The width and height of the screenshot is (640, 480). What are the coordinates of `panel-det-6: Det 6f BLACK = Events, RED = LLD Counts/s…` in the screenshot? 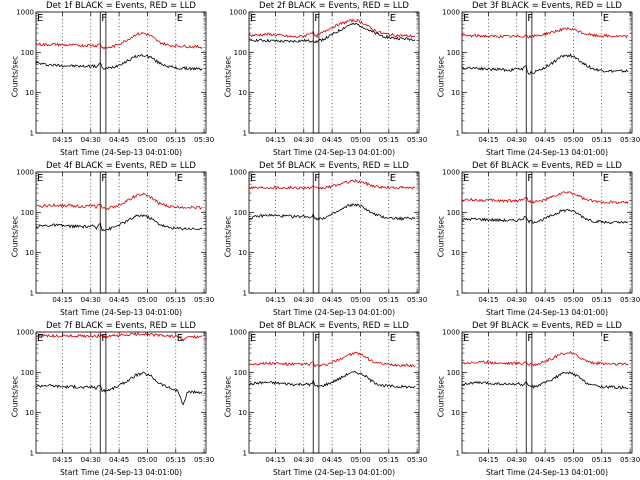 It's located at (533, 240).